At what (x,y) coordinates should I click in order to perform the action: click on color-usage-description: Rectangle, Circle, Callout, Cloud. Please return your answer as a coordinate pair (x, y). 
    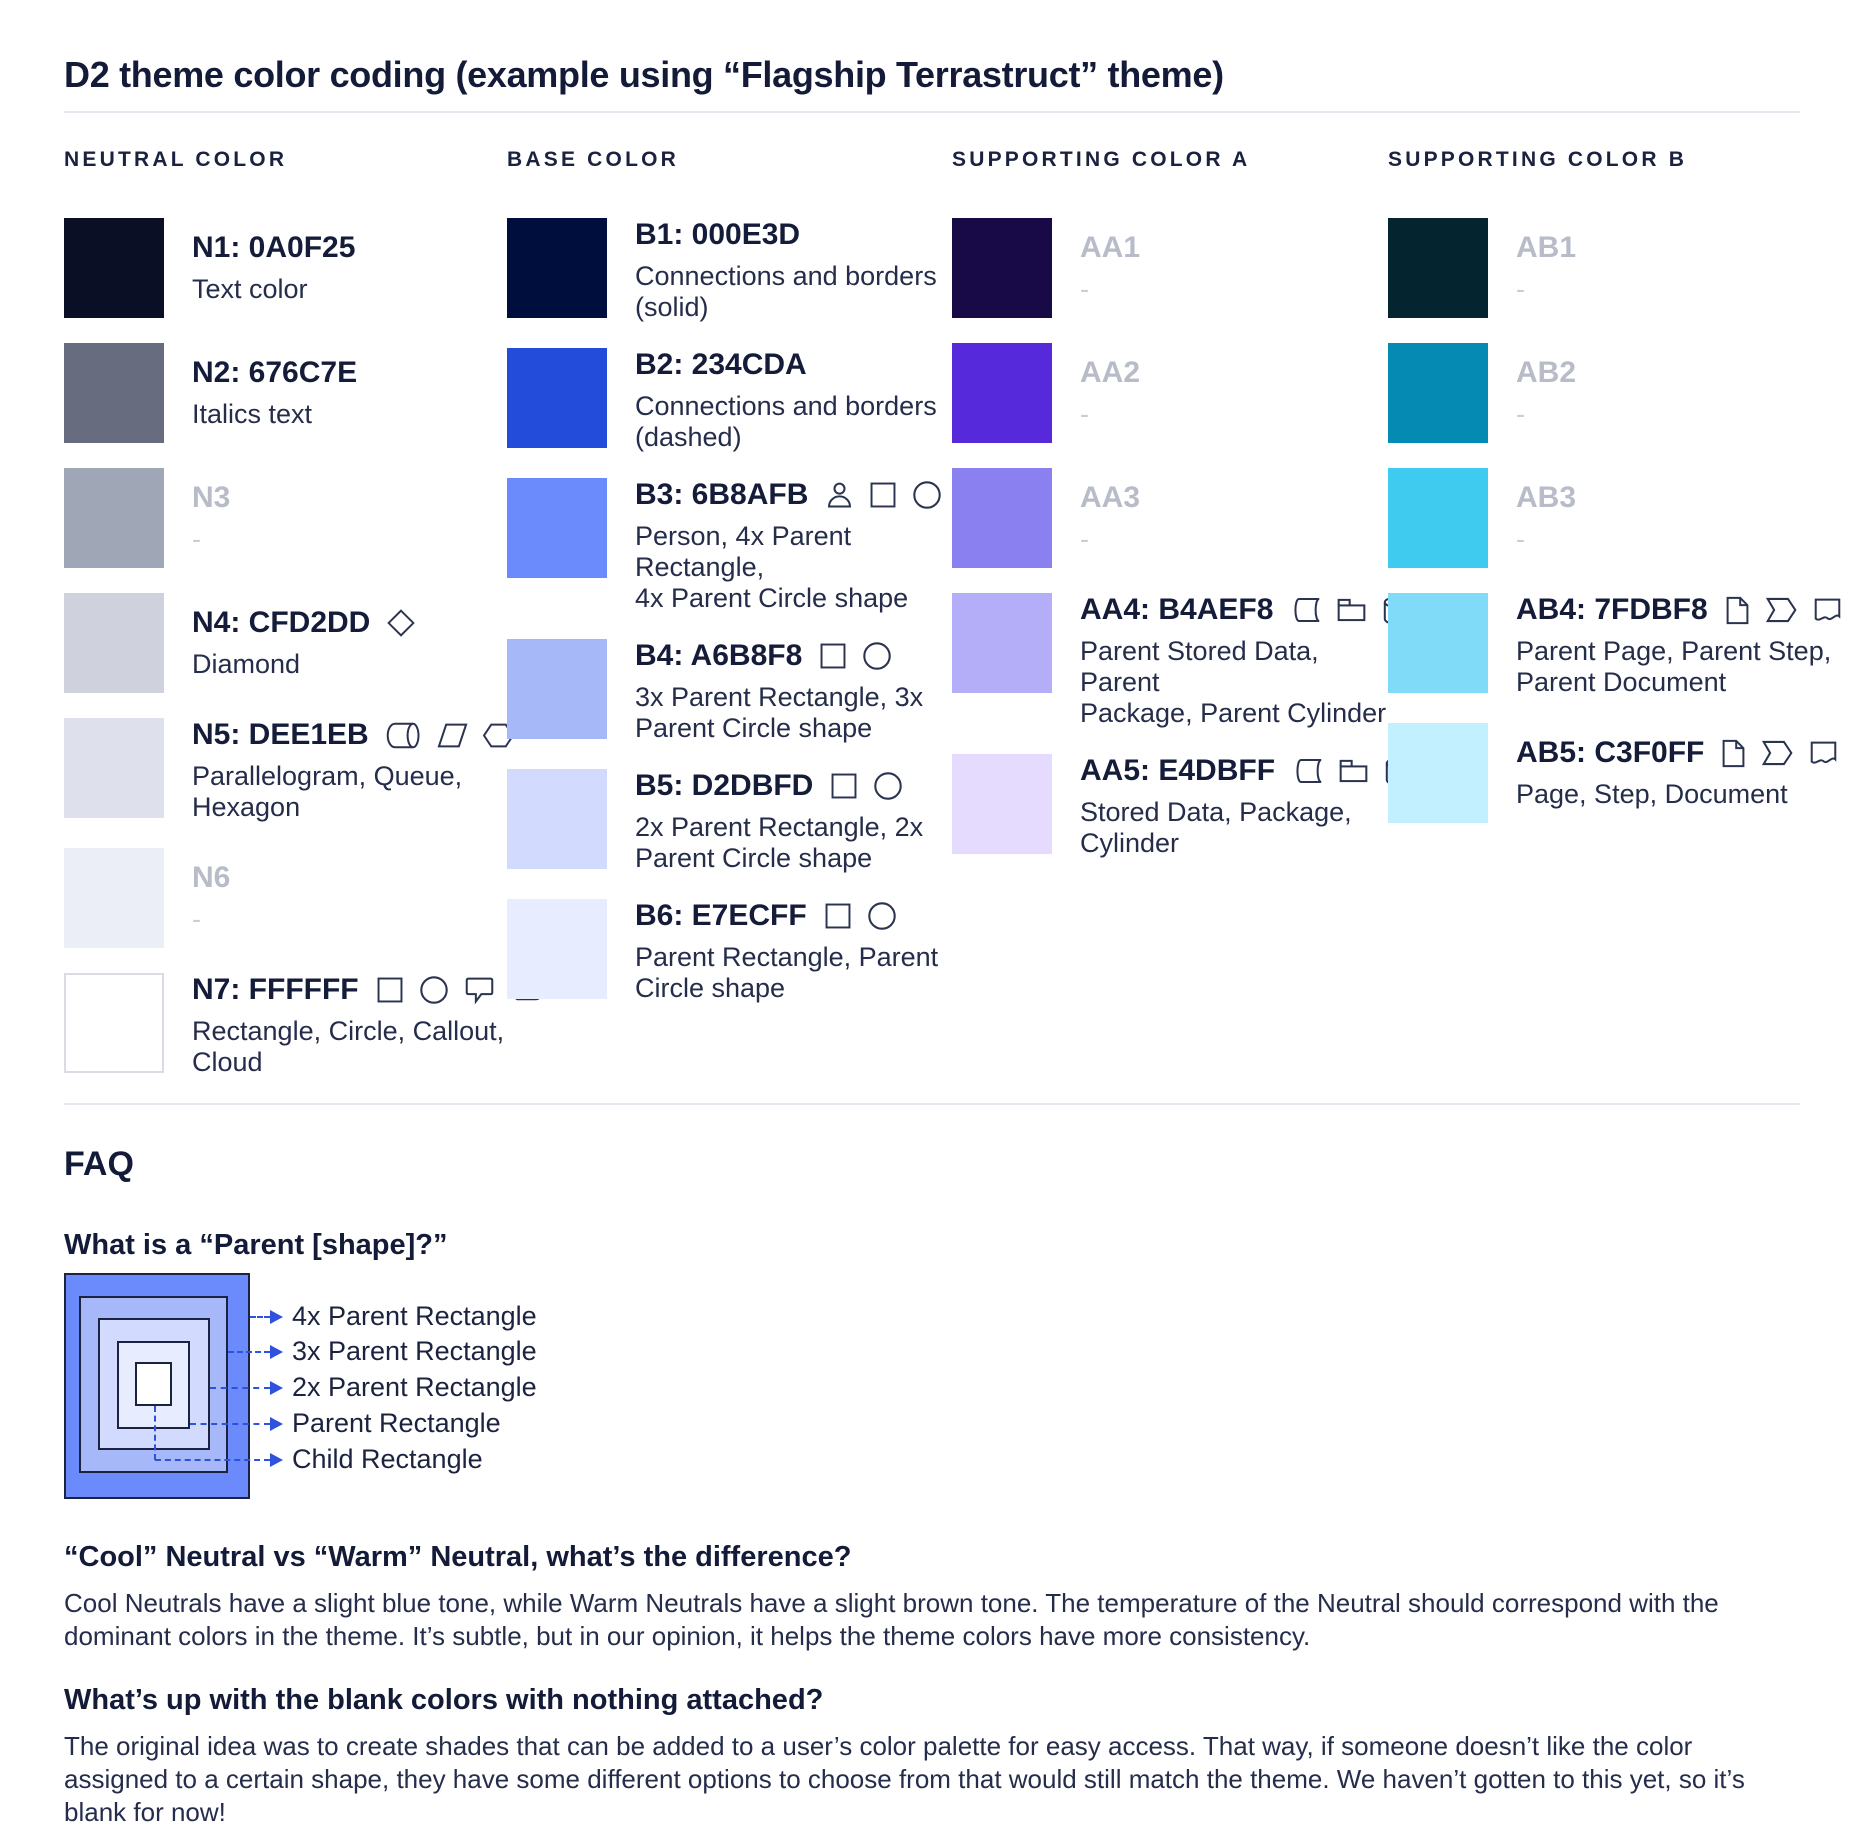
    Looking at the image, I should click on (348, 1046).